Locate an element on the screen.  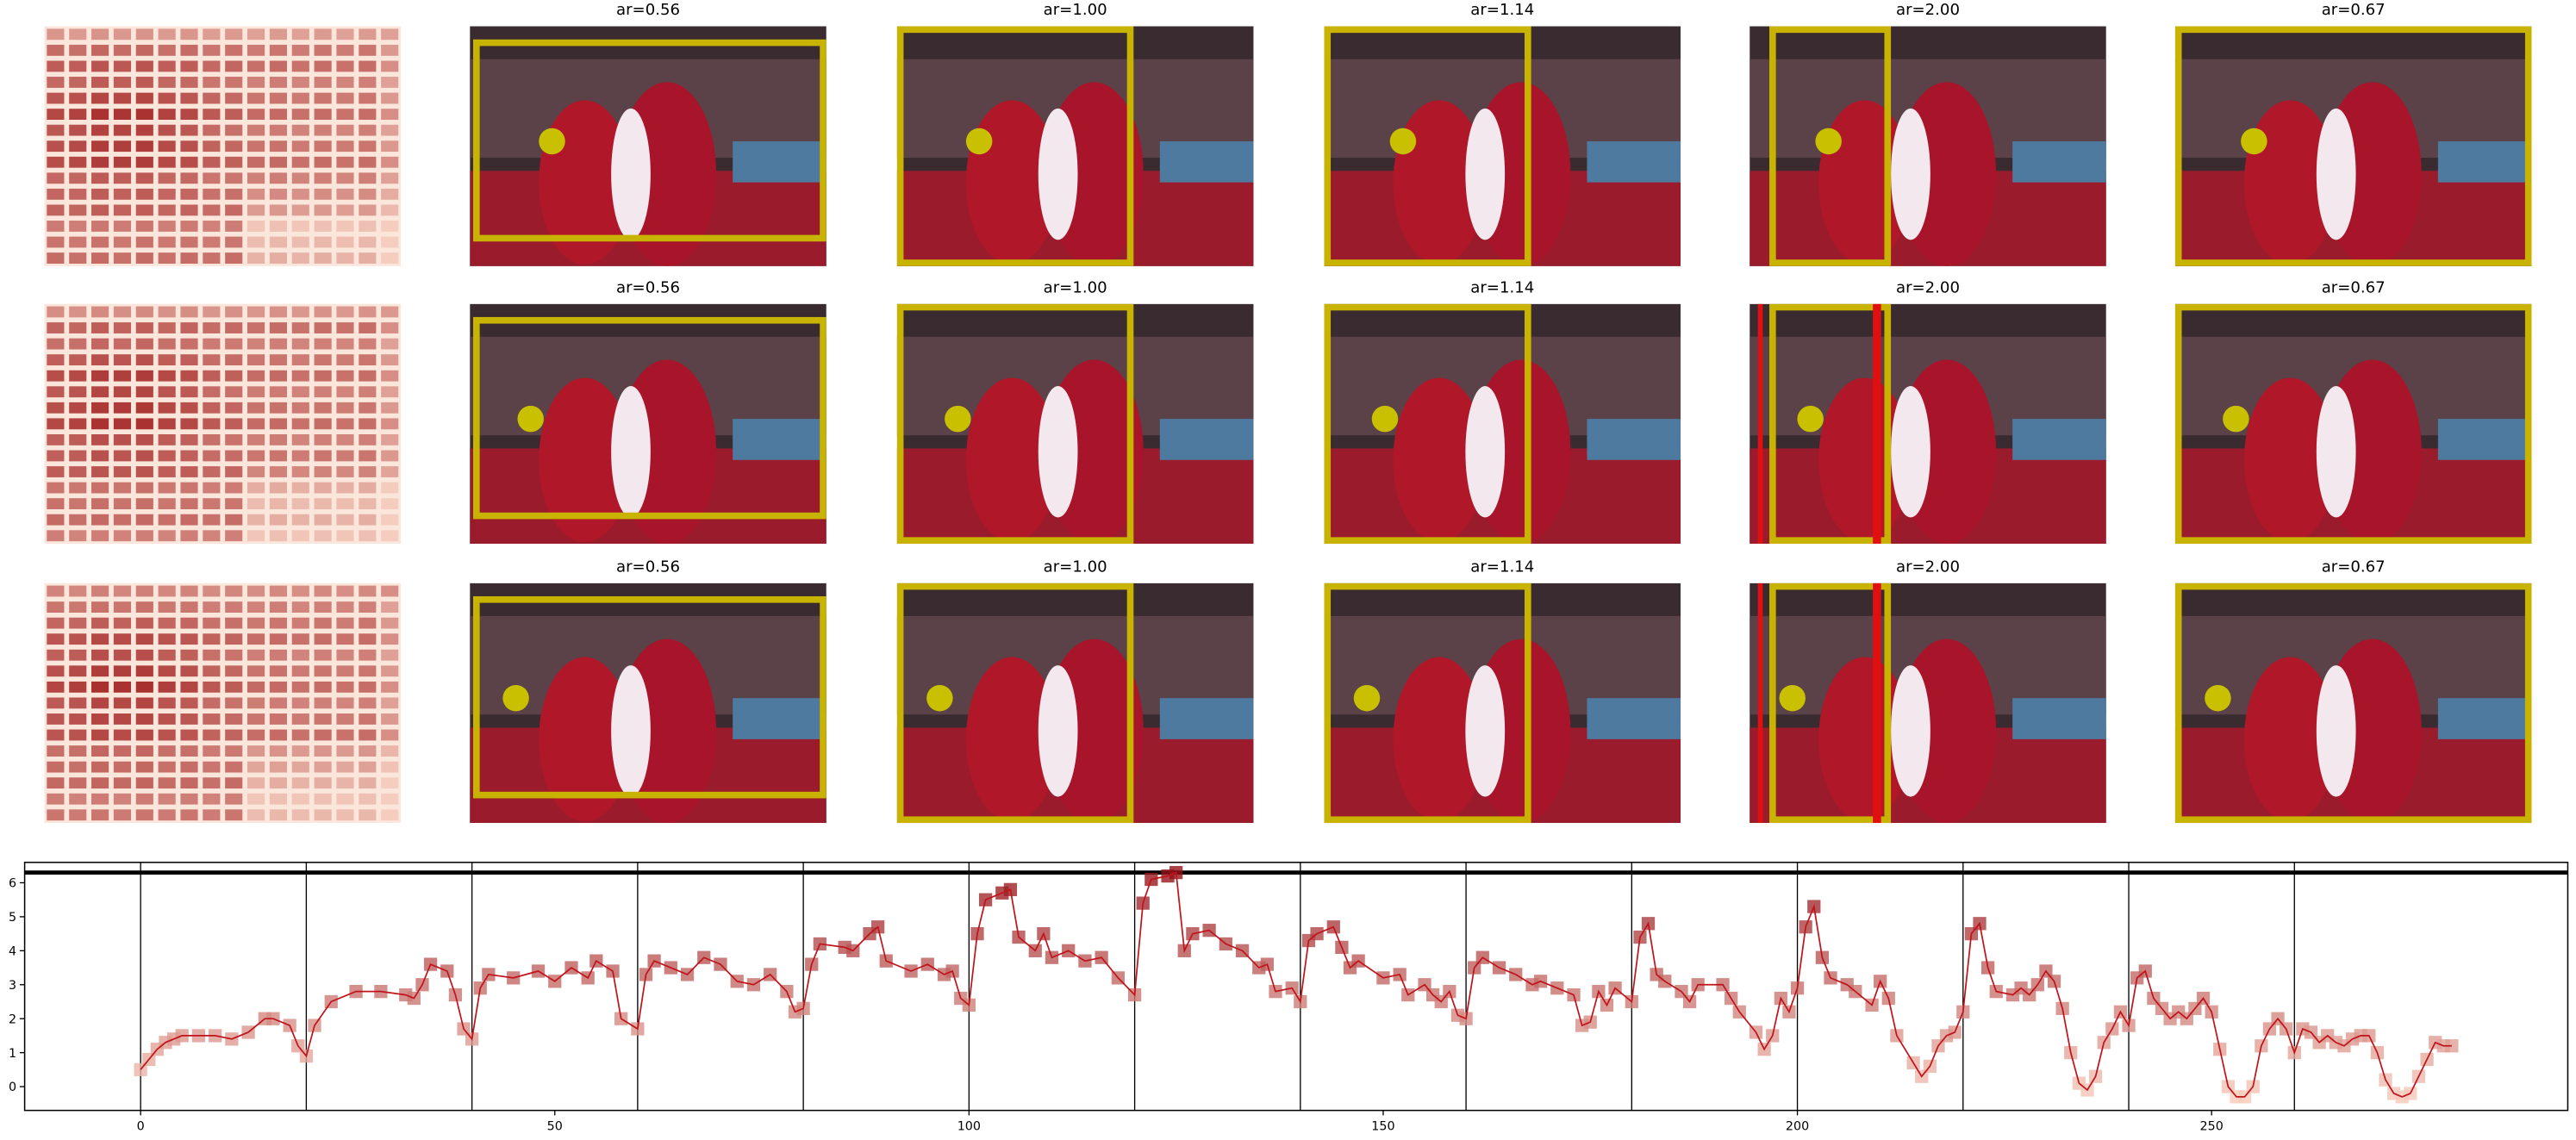
photo-person is located at coordinates (2289, 739).